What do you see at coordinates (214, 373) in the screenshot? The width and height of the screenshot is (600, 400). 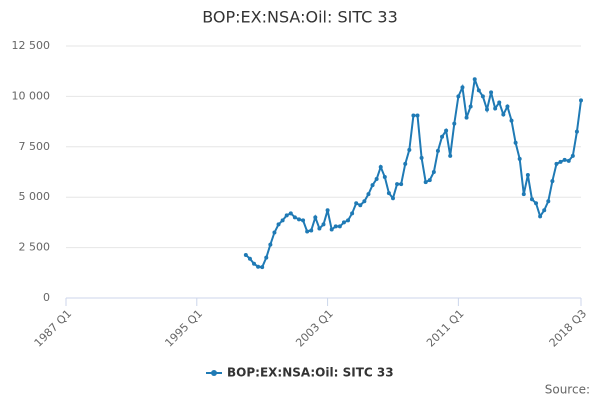 I see `legend-marker` at bounding box center [214, 373].